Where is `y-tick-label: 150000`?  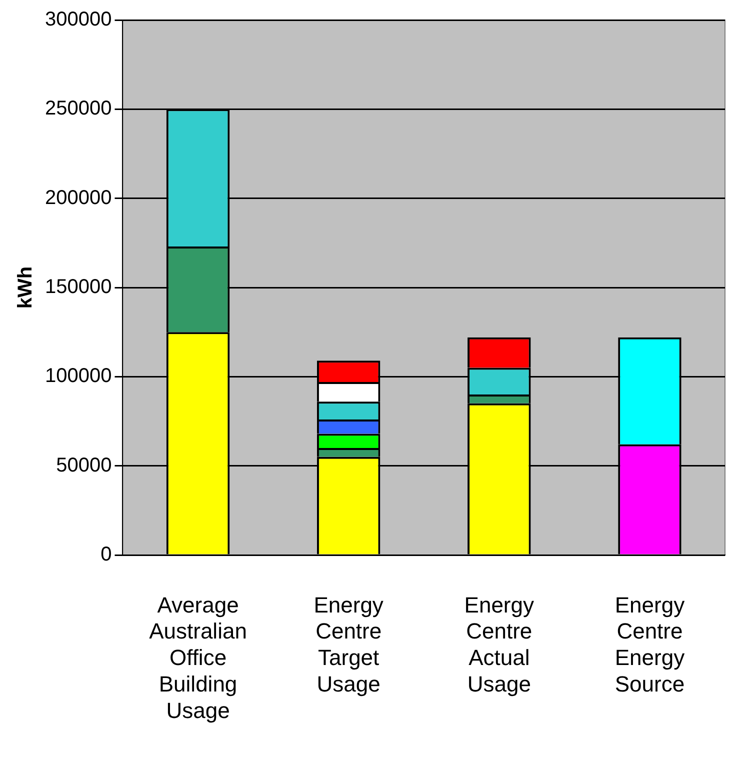 y-tick-label: 150000 is located at coordinates (78, 287).